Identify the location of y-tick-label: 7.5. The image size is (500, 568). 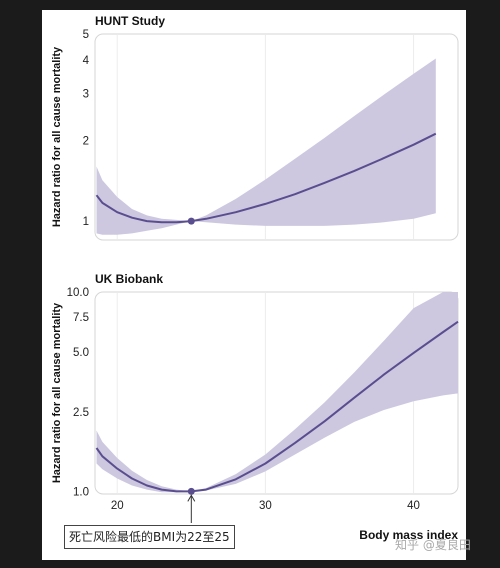
(81, 318).